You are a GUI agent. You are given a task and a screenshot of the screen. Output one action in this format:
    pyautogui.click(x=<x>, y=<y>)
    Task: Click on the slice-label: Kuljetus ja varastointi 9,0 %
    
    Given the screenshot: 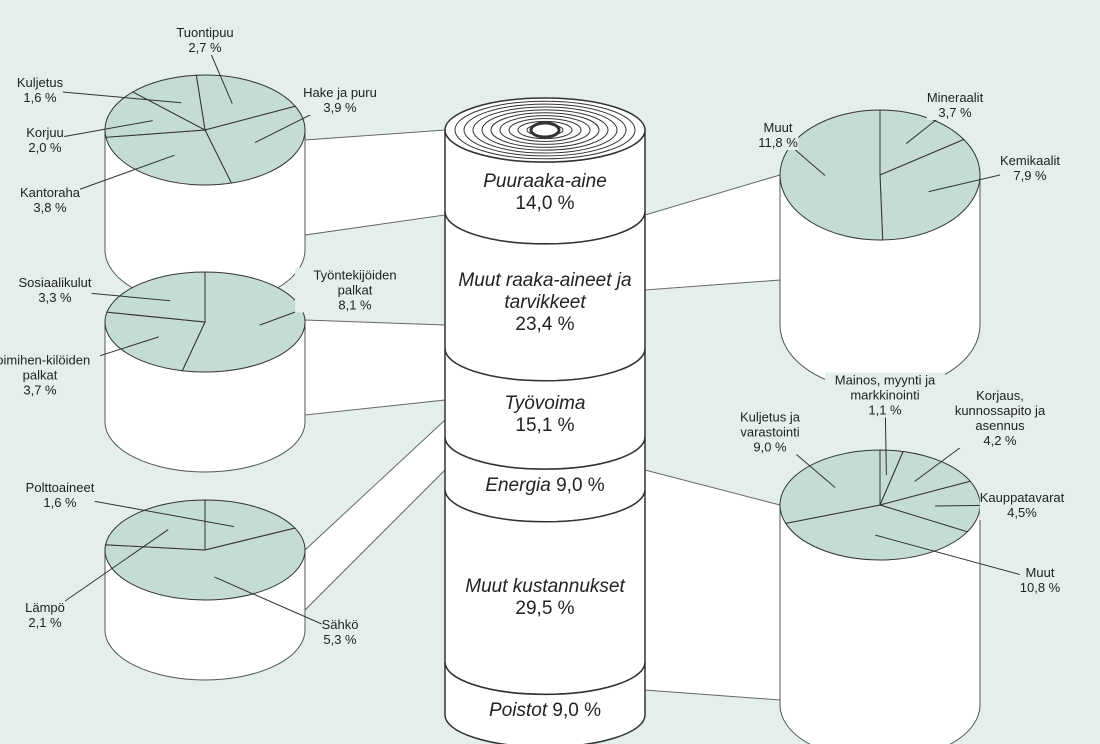 What is the action you would take?
    pyautogui.click(x=770, y=432)
    